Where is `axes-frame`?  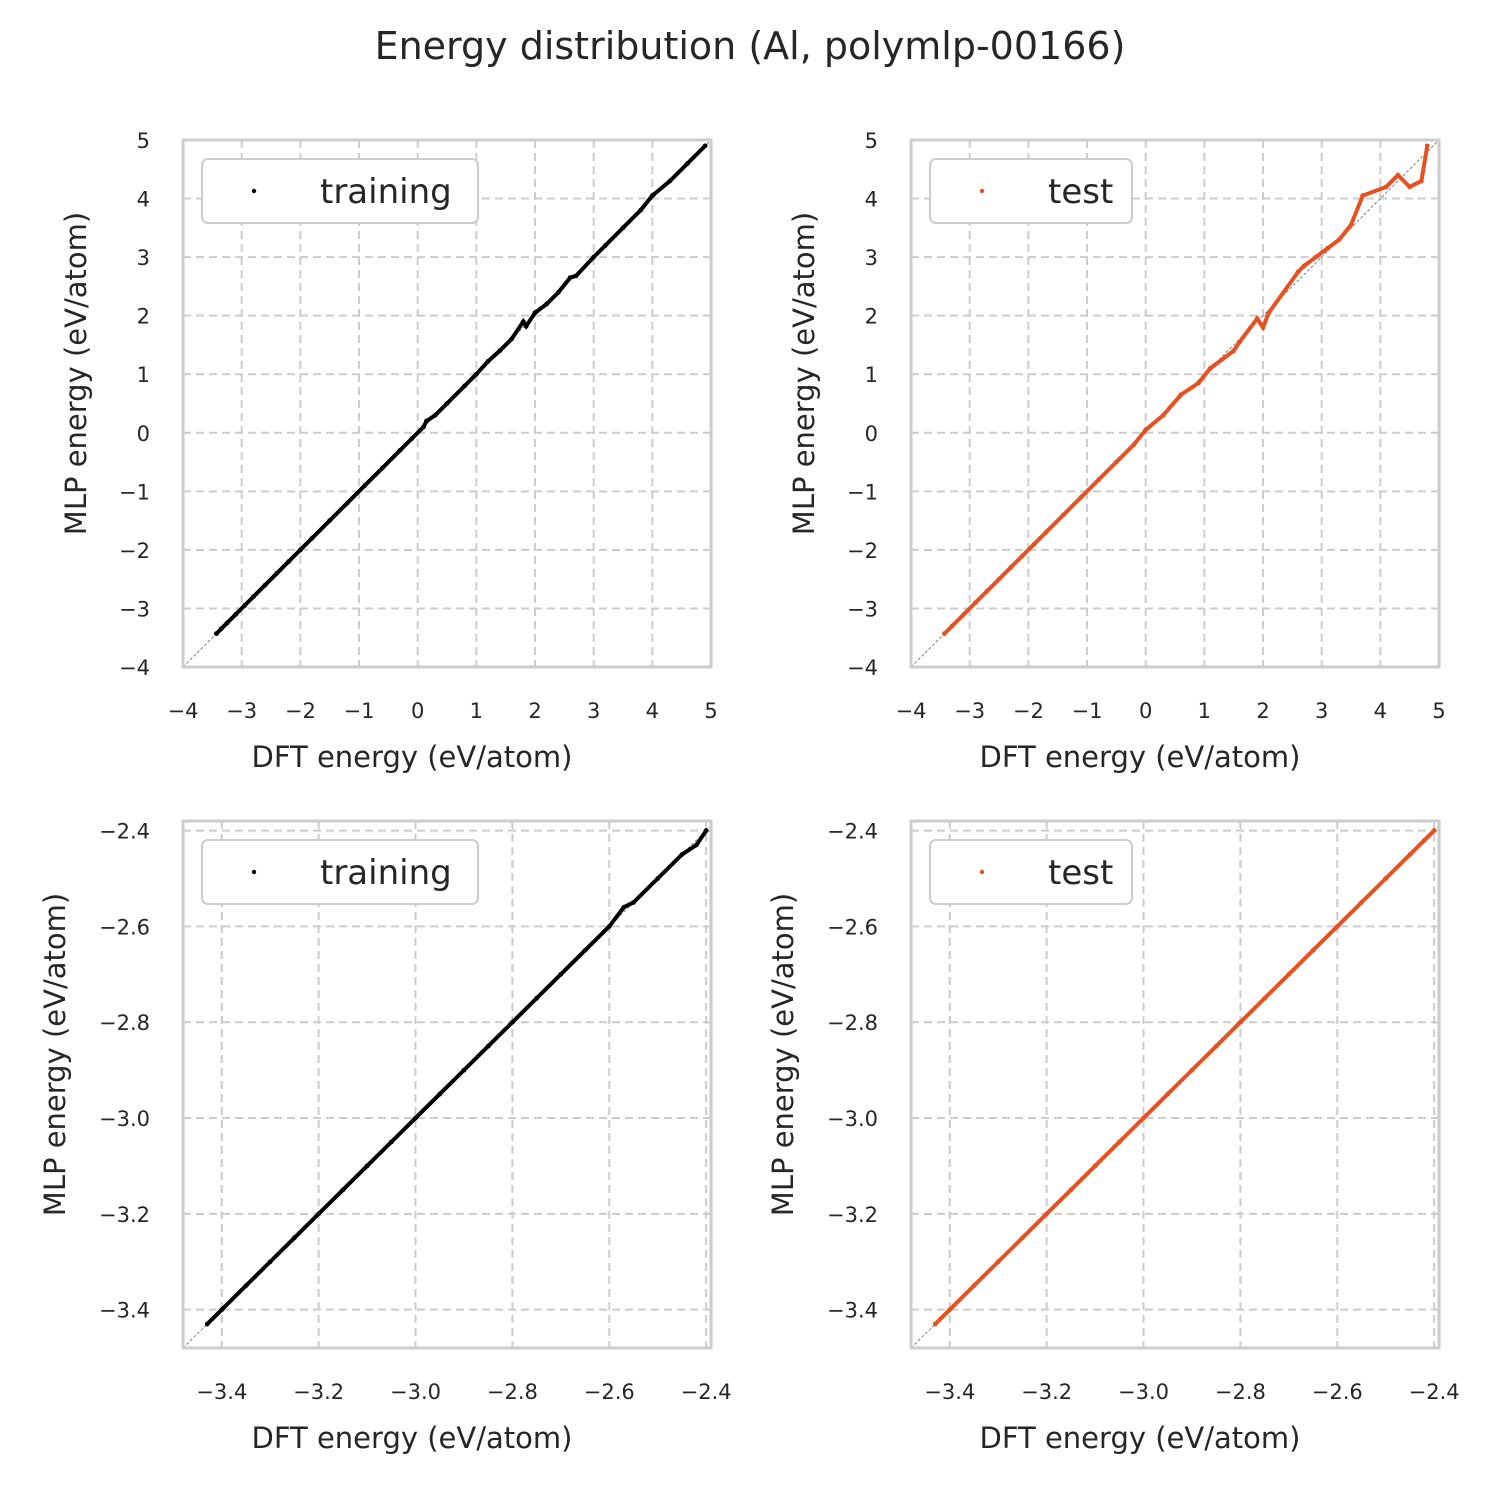
axes-frame is located at coordinates (447, 403).